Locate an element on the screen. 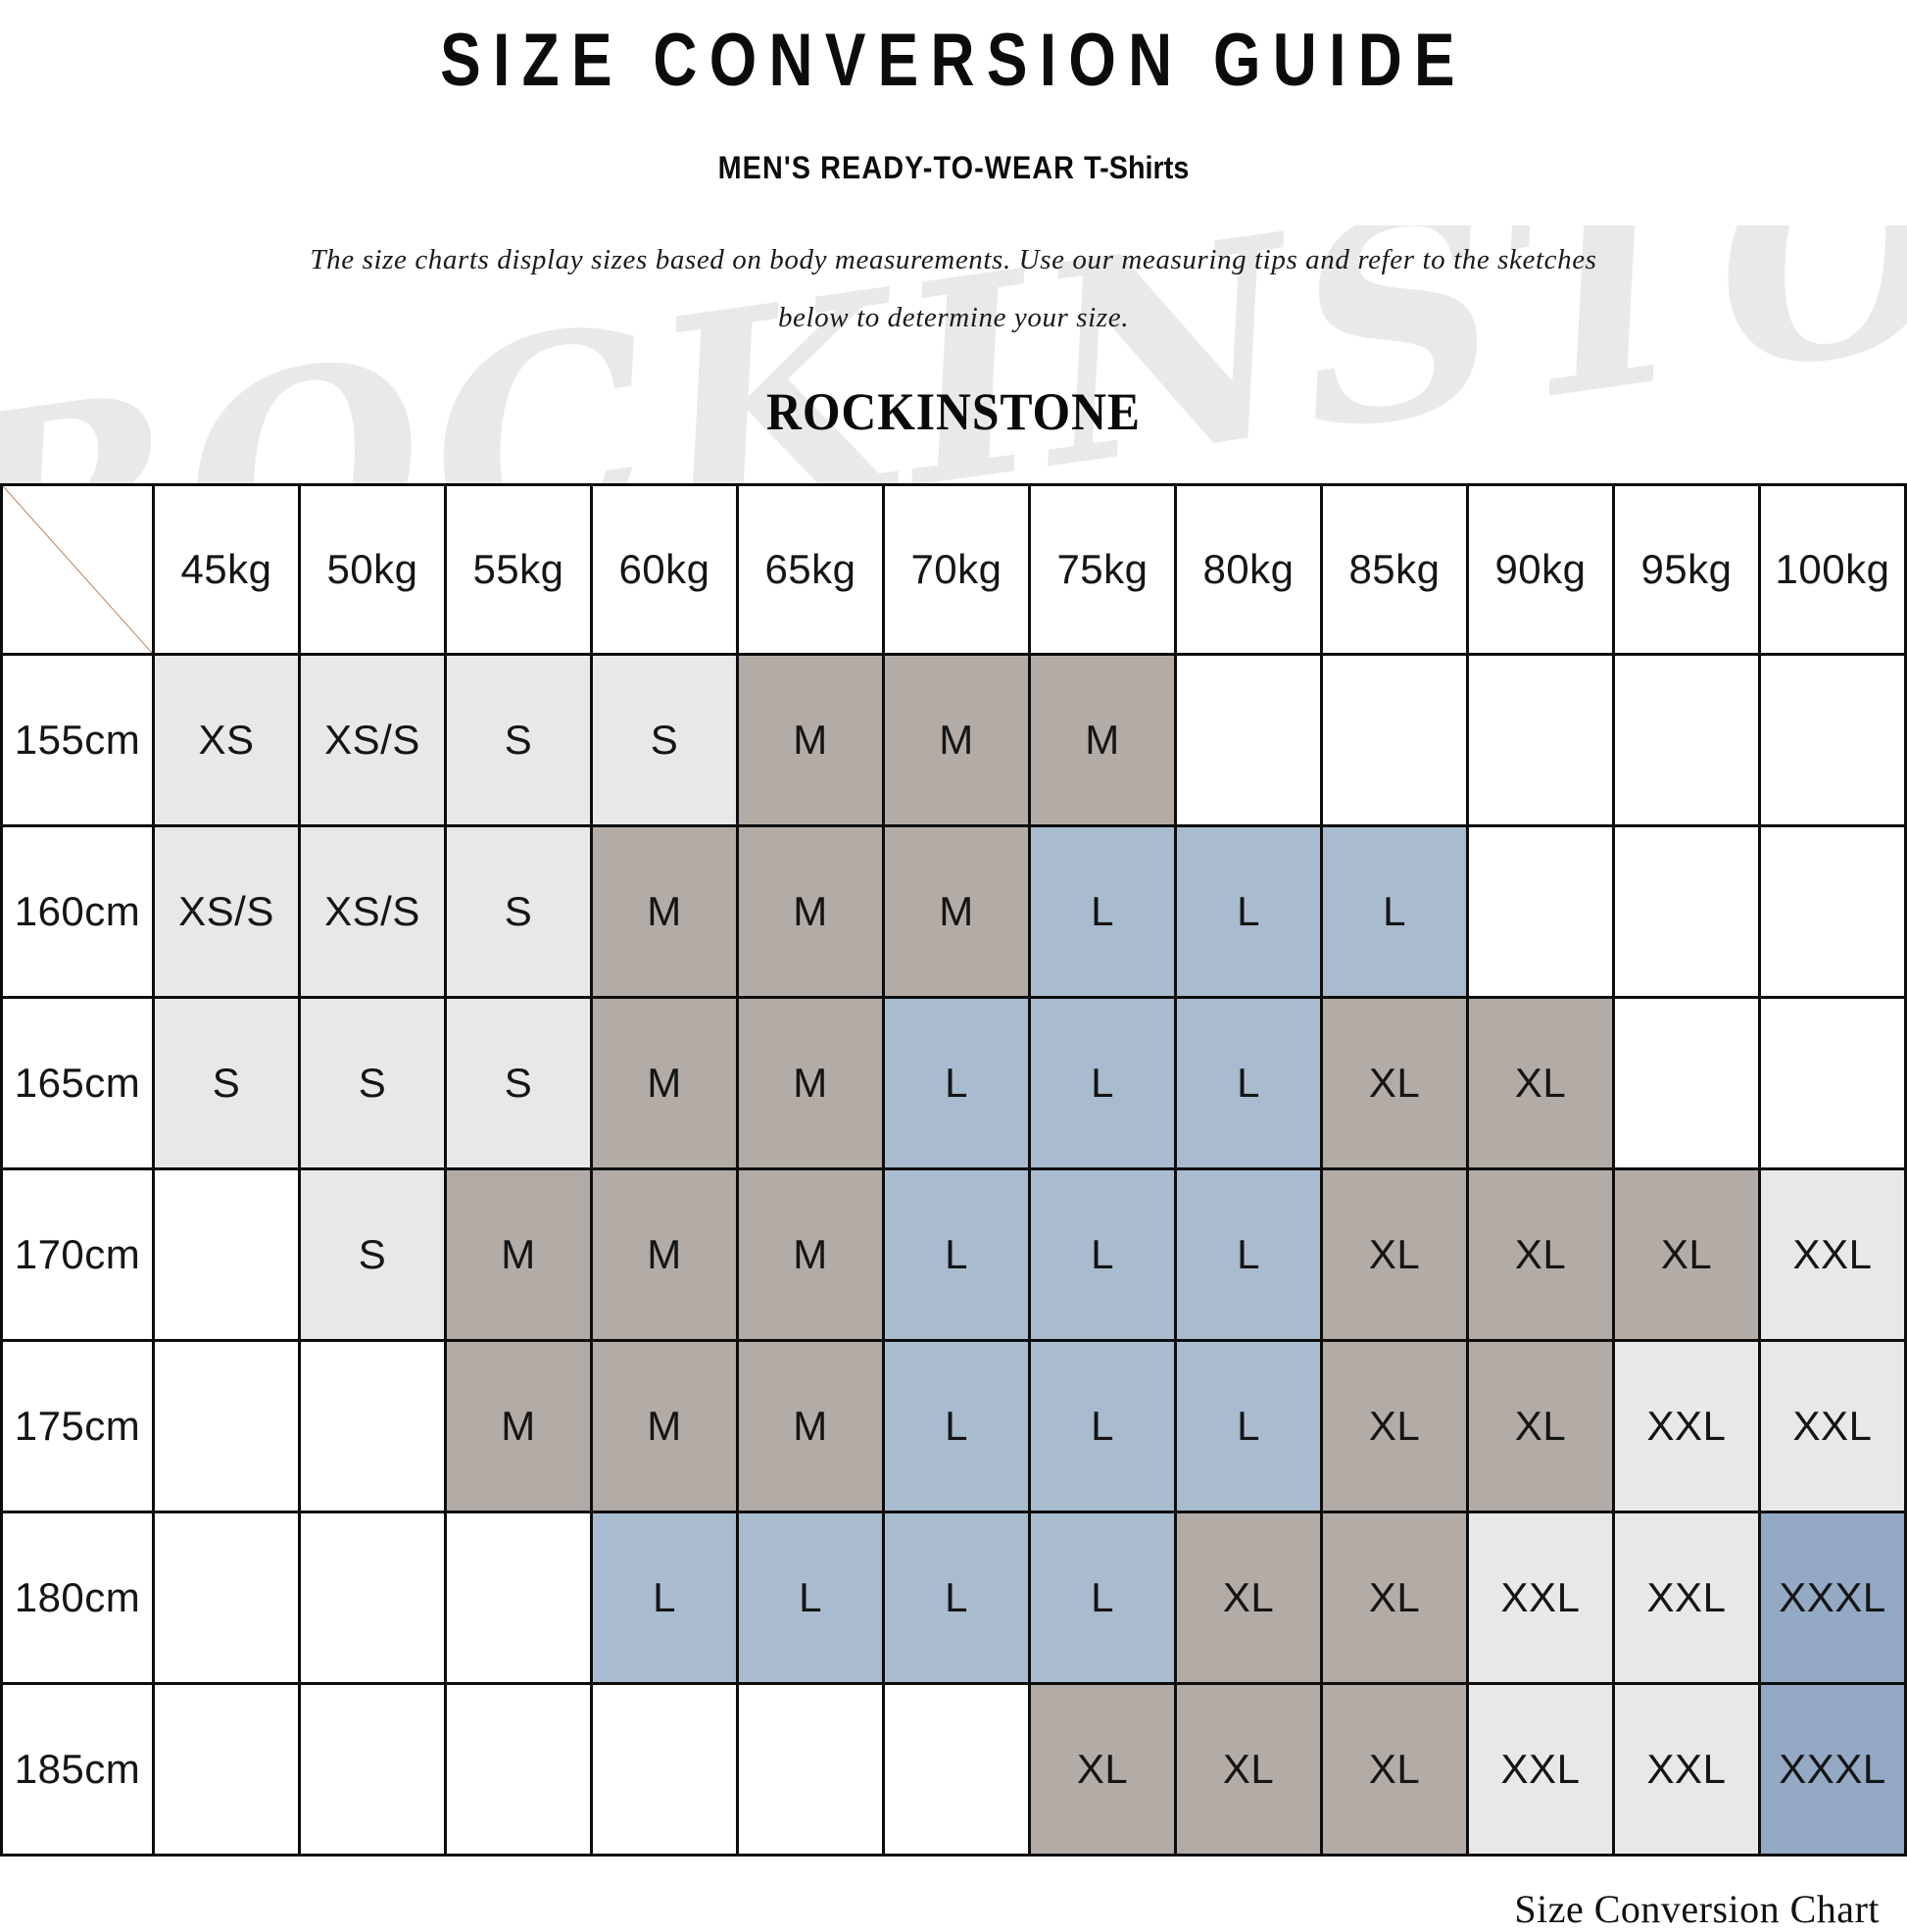 The image size is (1907, 1932). size-cell-165cm-65kg: M is located at coordinates (810, 1082).